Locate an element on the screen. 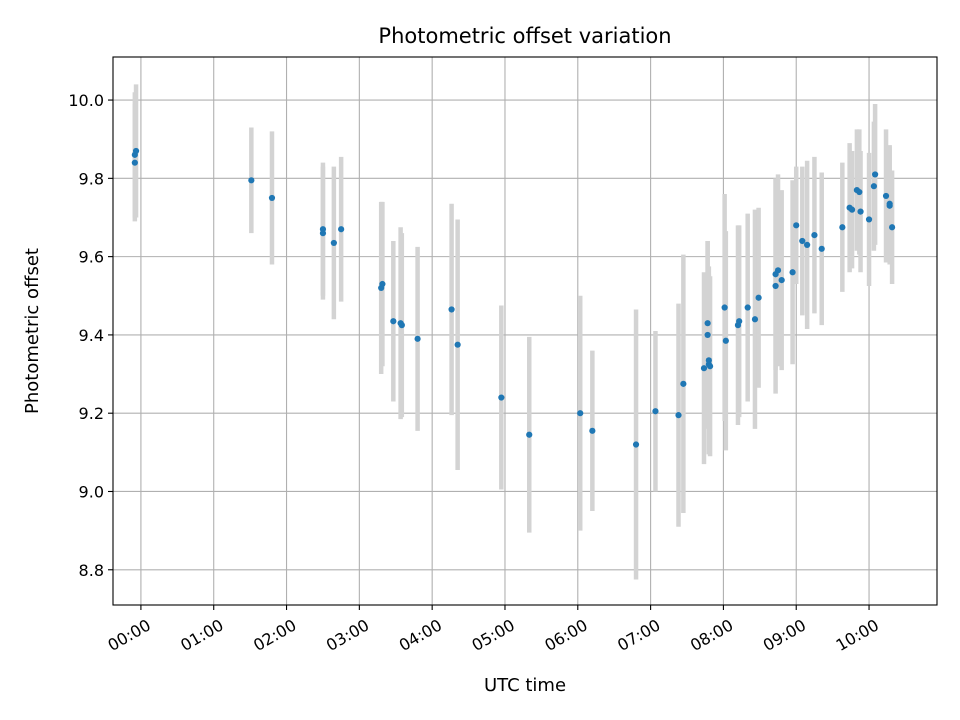 The width and height of the screenshot is (960, 720). y-axis: 8.8 9.0 9.2 9.4 9.6 9.8 10.0 is located at coordinates (90, 335).